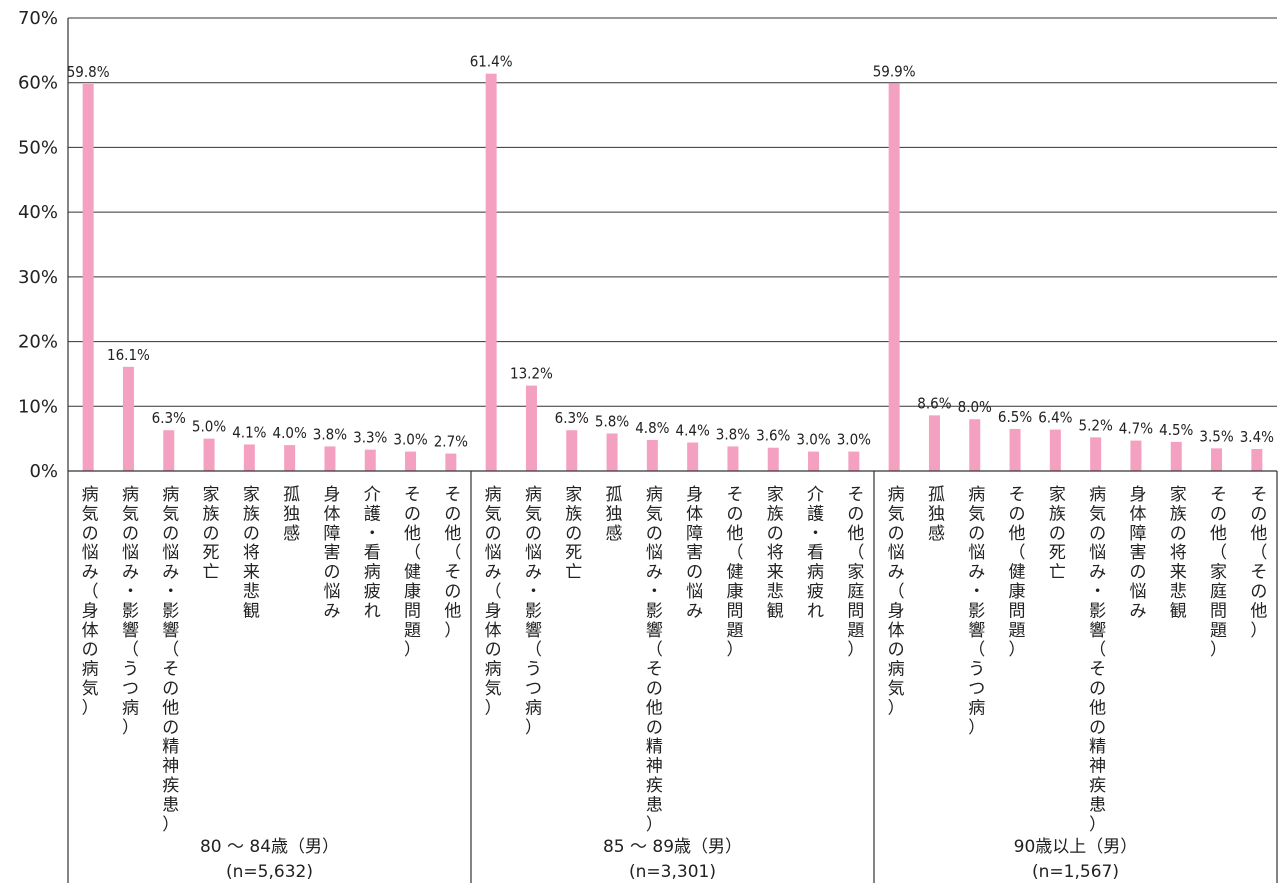 This screenshot has height=883, width=1283. What do you see at coordinates (43, 471) in the screenshot?
I see `y-tick-label: 0%` at bounding box center [43, 471].